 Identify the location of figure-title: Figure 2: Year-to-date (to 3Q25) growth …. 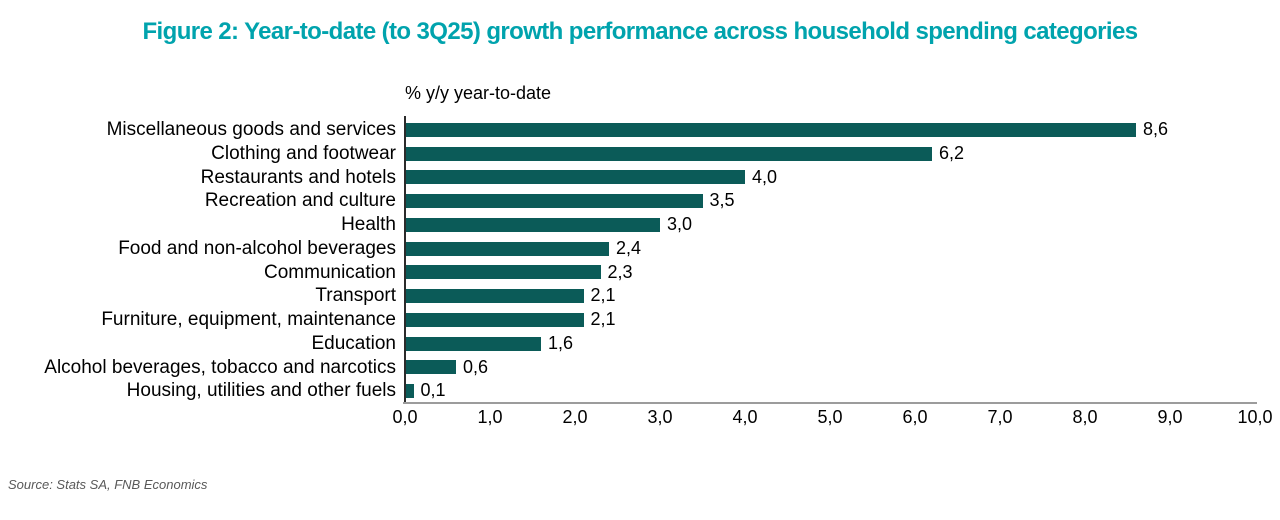
(640, 31).